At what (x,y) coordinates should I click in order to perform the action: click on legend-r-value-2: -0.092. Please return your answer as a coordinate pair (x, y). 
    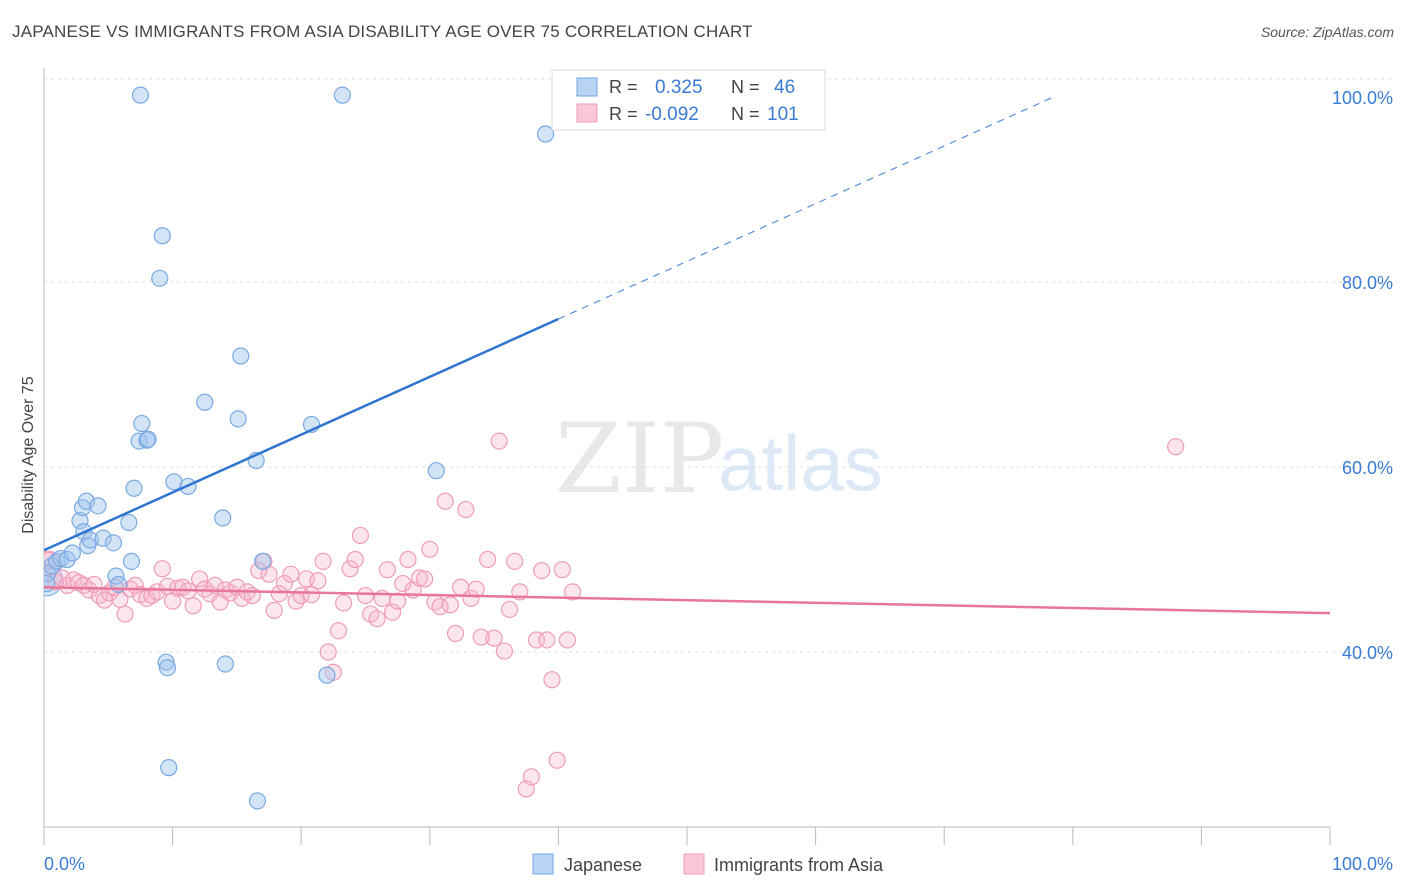
    Looking at the image, I should click on (672, 114).